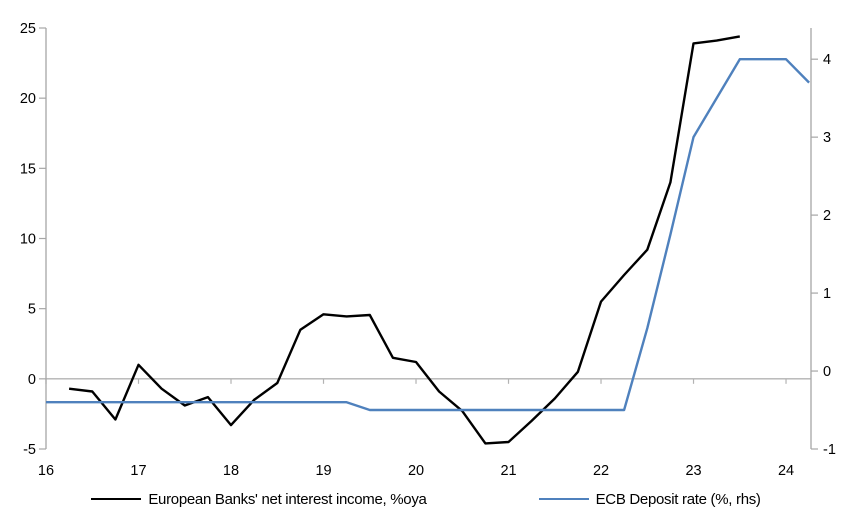 The image size is (852, 531). What do you see at coordinates (827, 216) in the screenshot?
I see `right-axis-tick-label: 2` at bounding box center [827, 216].